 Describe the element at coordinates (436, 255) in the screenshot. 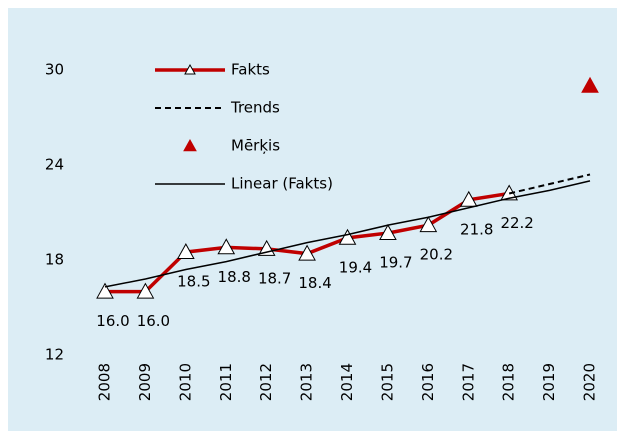

I see `data-label: 20.2` at that location.